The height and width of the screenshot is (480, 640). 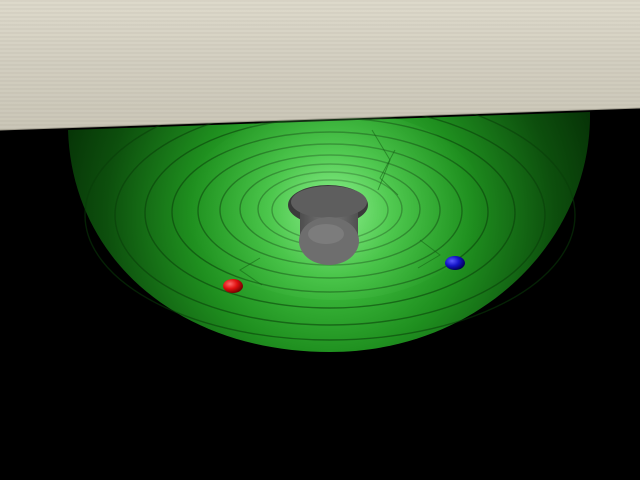 I want to click on funnel-seams, so click(x=340, y=207).